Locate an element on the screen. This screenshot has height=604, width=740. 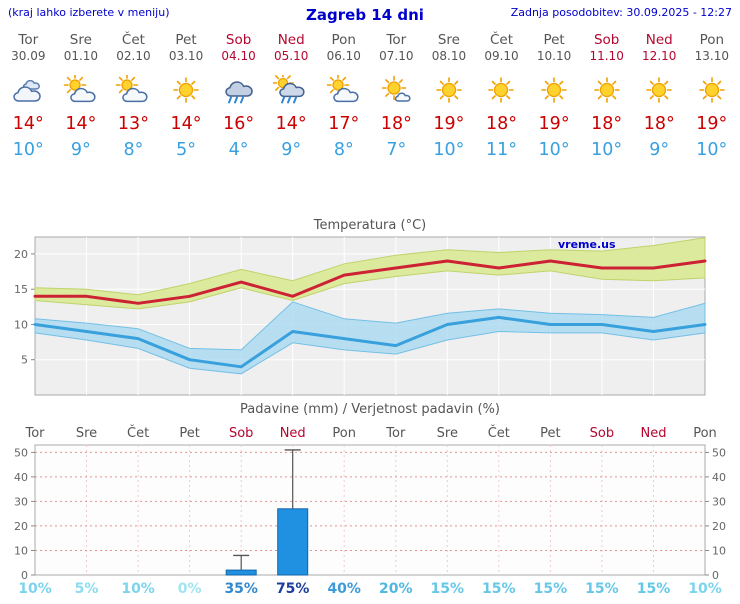
forecast-day-pon-13.10: Pon 13.10 19° 10° is located at coordinates (712, 96).